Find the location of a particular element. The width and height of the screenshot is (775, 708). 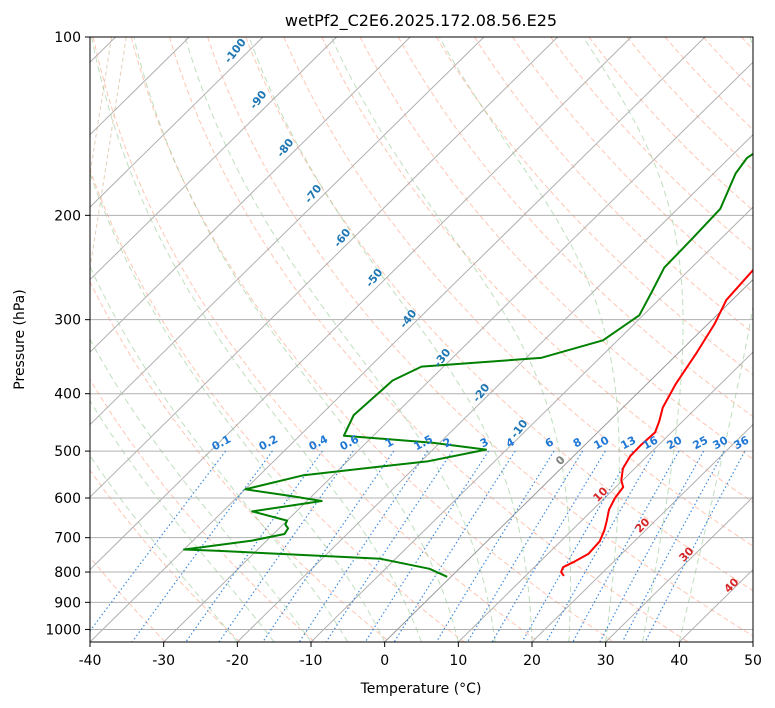

mixing-ratio-label: 25 is located at coordinates (701, 443).